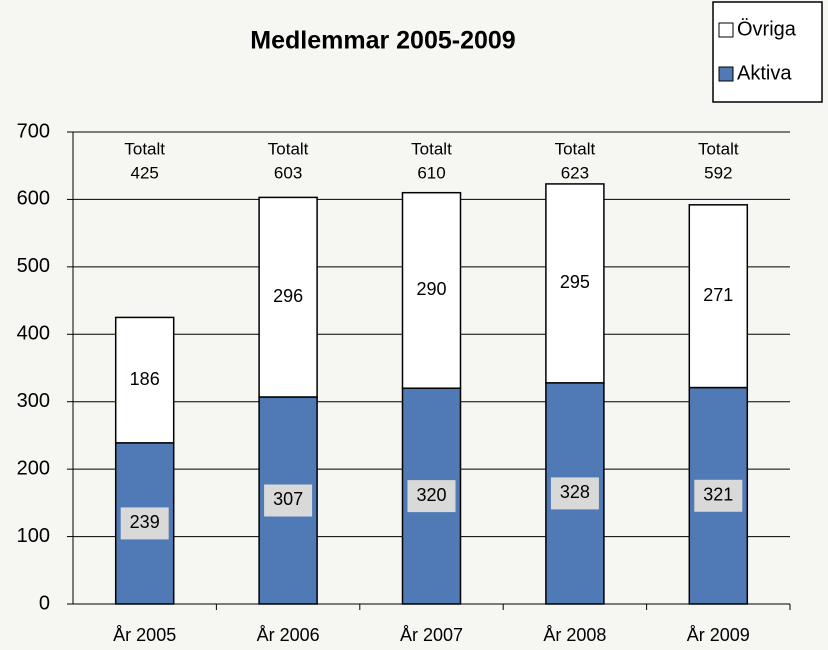 This screenshot has height=650, width=828. Describe the element at coordinates (767, 52) in the screenshot. I see `legend-box` at that location.